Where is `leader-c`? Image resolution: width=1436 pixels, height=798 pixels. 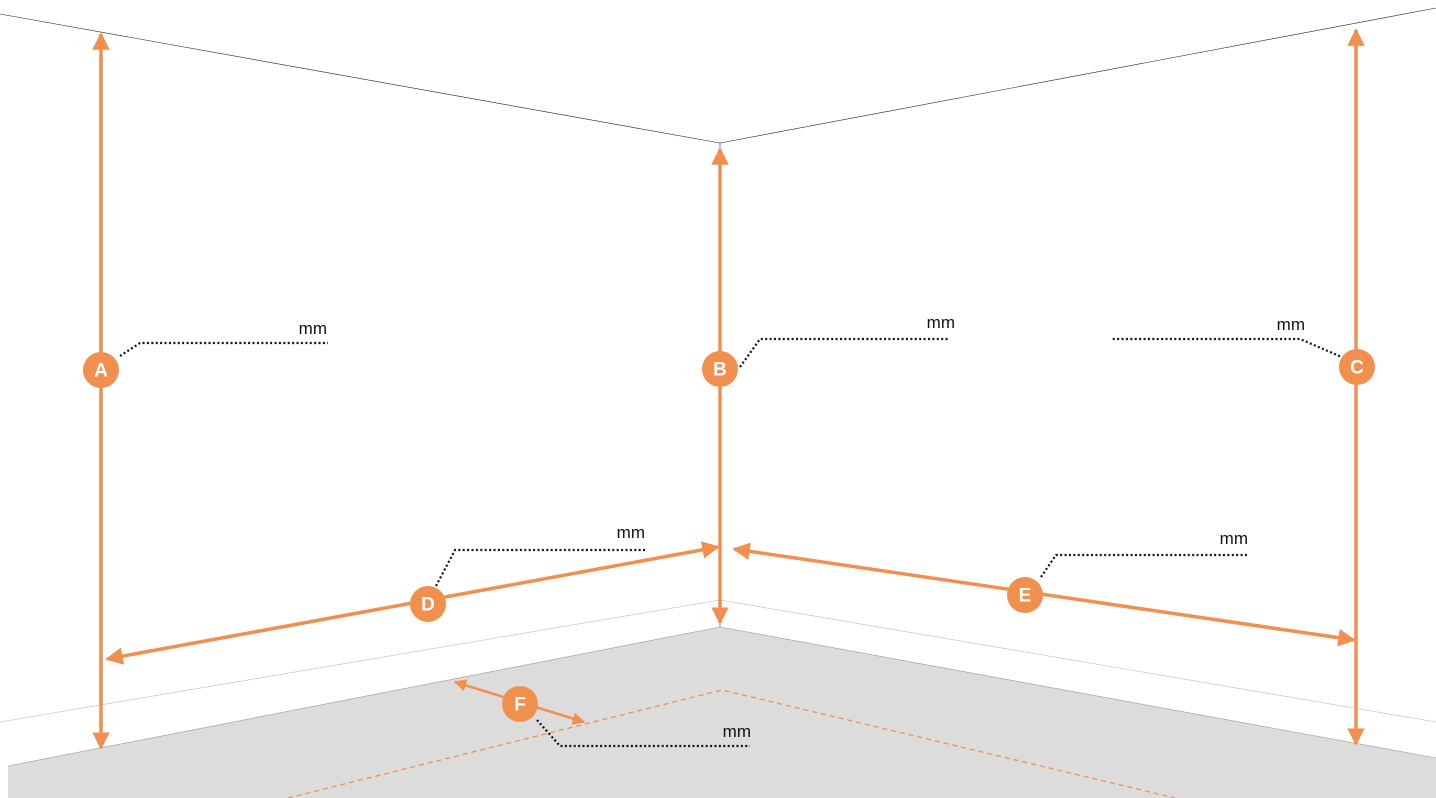 leader-c is located at coordinates (1228, 348).